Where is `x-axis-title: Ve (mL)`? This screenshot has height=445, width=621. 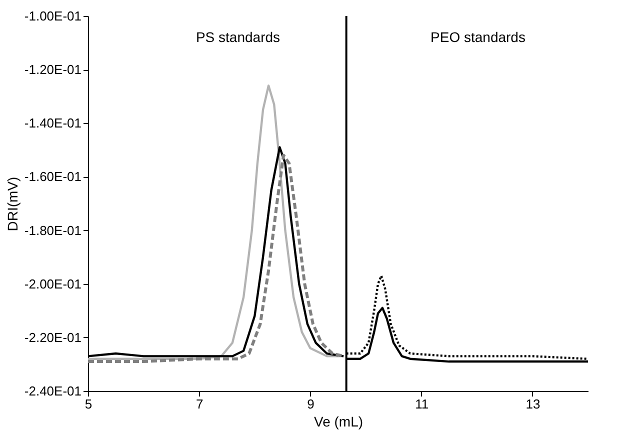
x-axis-title: Ve (mL) is located at coordinates (339, 422).